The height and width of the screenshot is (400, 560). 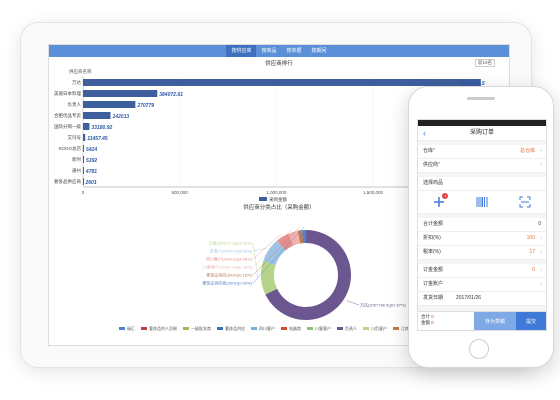 What do you see at coordinates (479, 349) in the screenshot?
I see `home-button` at bounding box center [479, 349].